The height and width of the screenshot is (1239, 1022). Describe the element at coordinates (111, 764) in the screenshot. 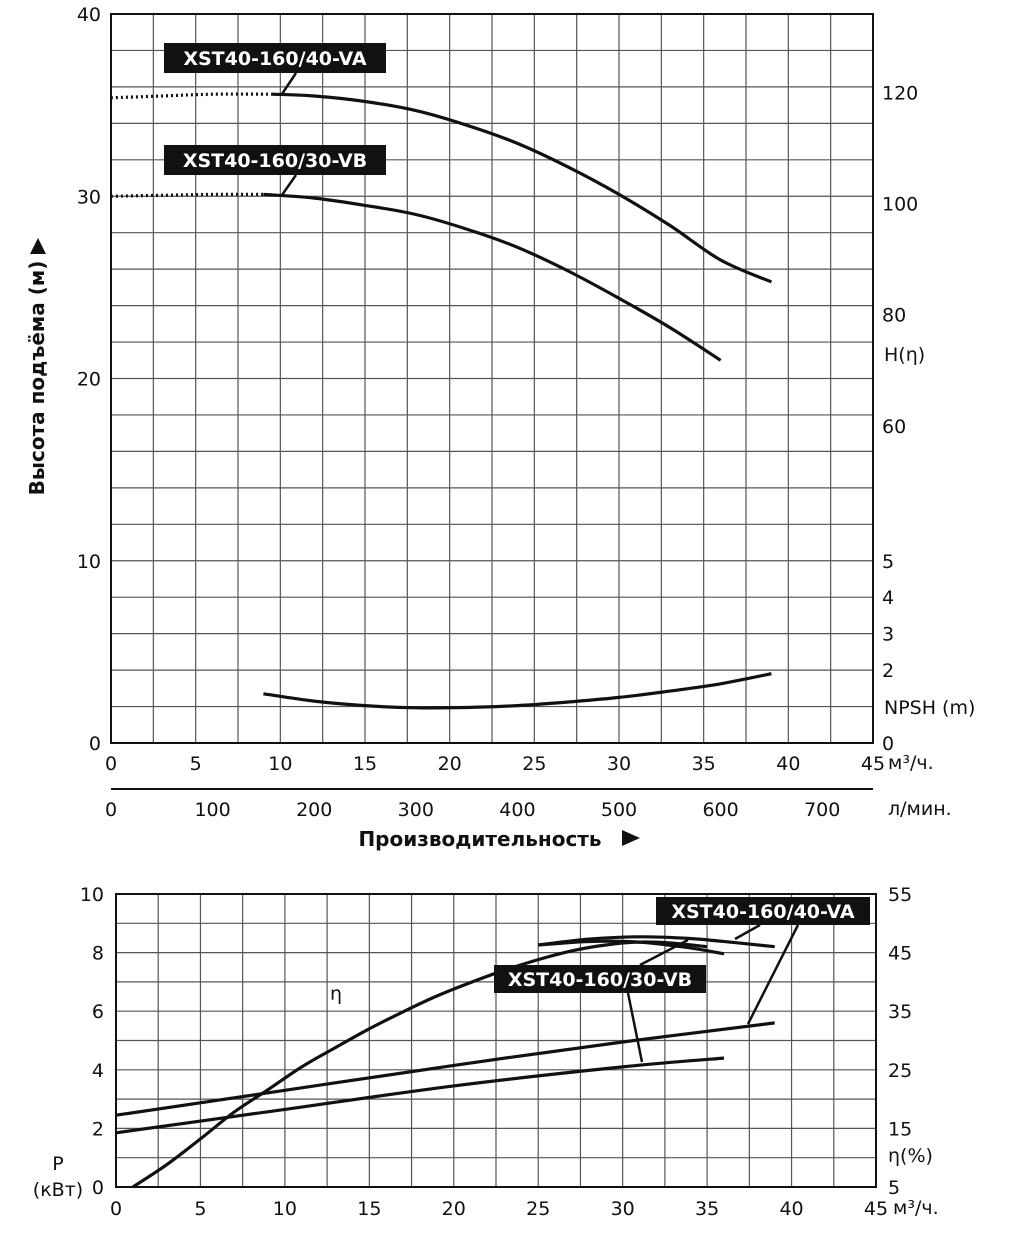

I see `top-x-tick-label: 0` at that location.